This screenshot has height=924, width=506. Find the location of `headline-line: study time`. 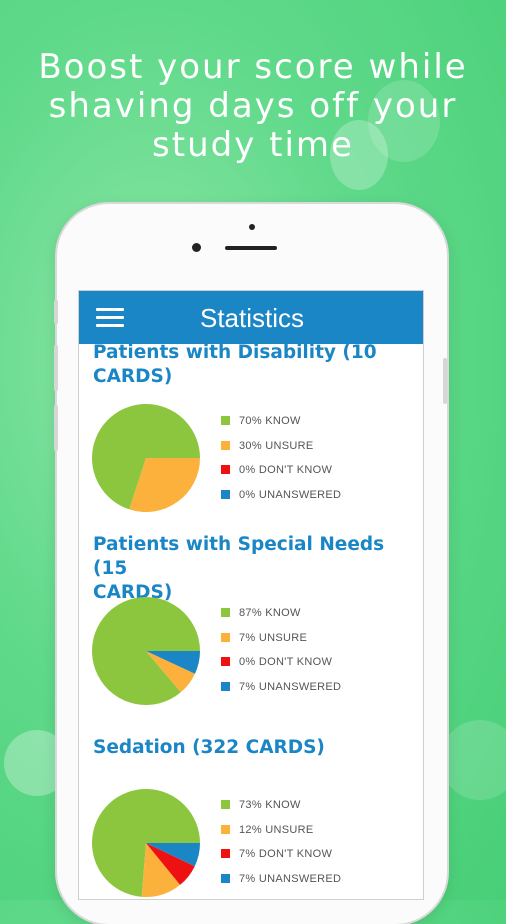

headline-line: study time is located at coordinates (253, 145).